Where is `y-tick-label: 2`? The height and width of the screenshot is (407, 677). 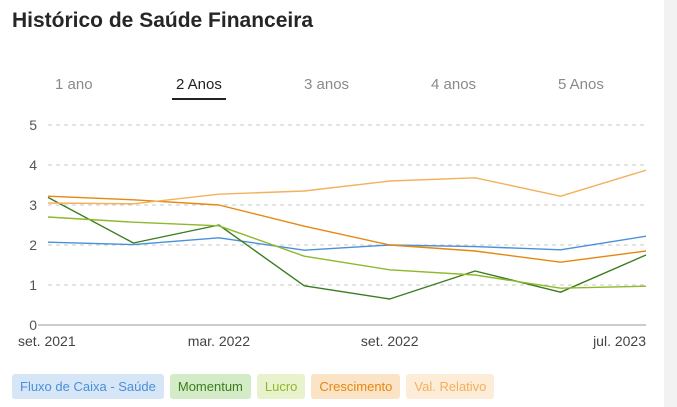 y-tick-label: 2 is located at coordinates (33, 245).